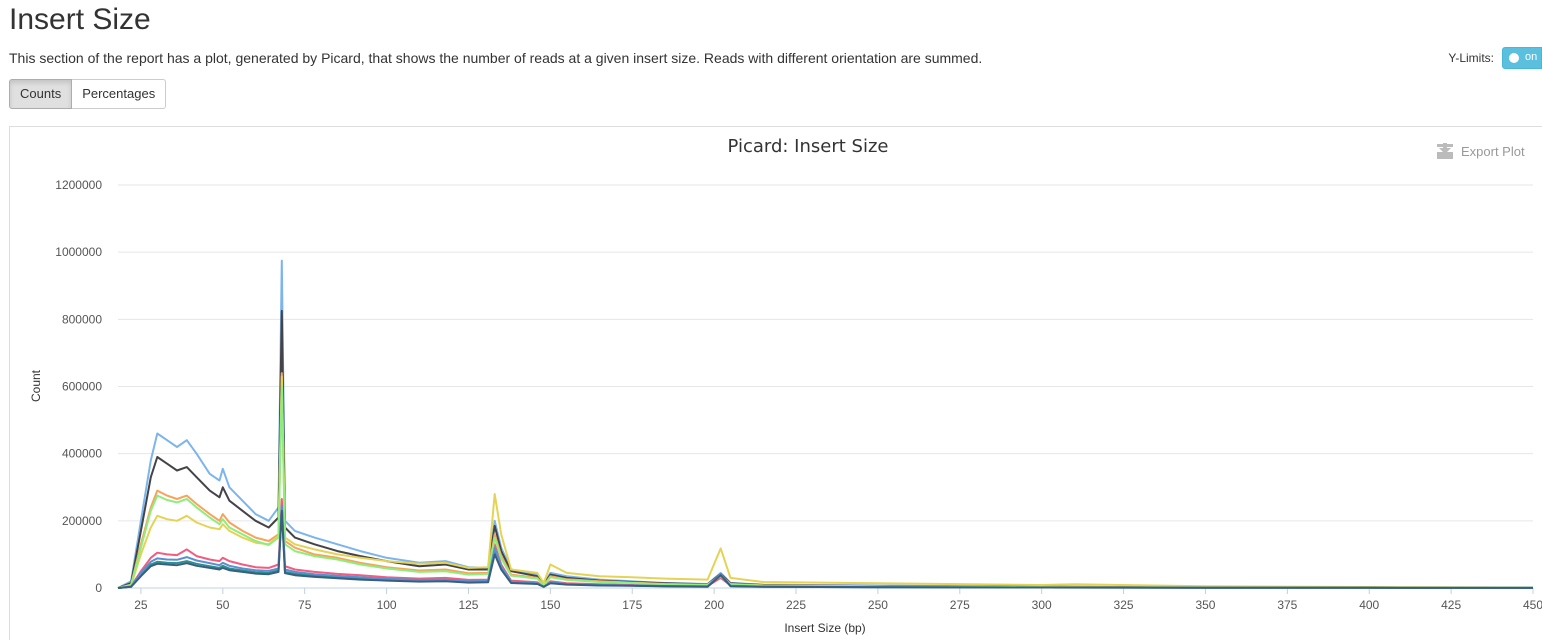 The image size is (1542, 640). I want to click on download-icon, so click(1445, 151).